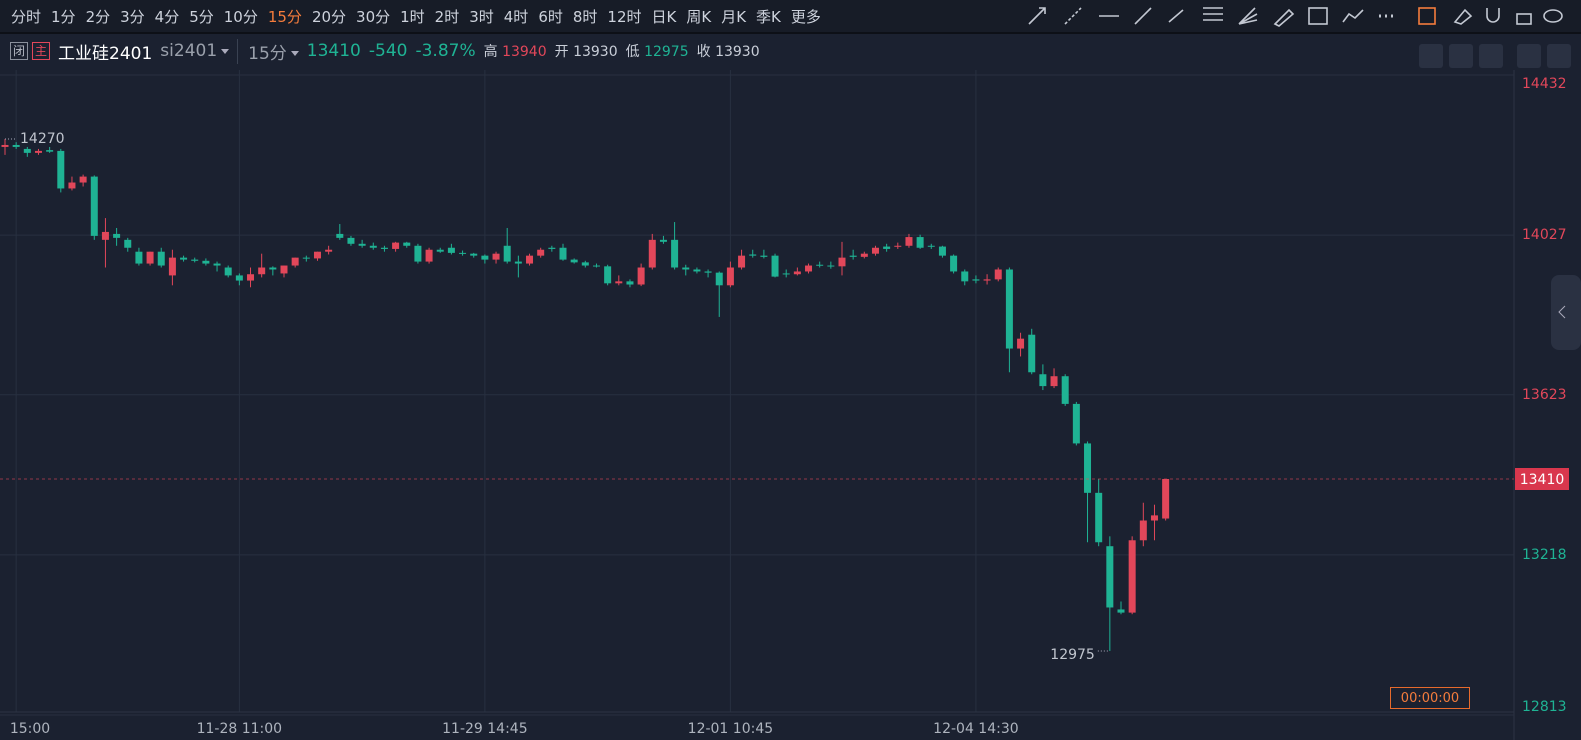 The width and height of the screenshot is (1581, 740). Describe the element at coordinates (26, 16) in the screenshot. I see `period-tab: 分时` at that location.